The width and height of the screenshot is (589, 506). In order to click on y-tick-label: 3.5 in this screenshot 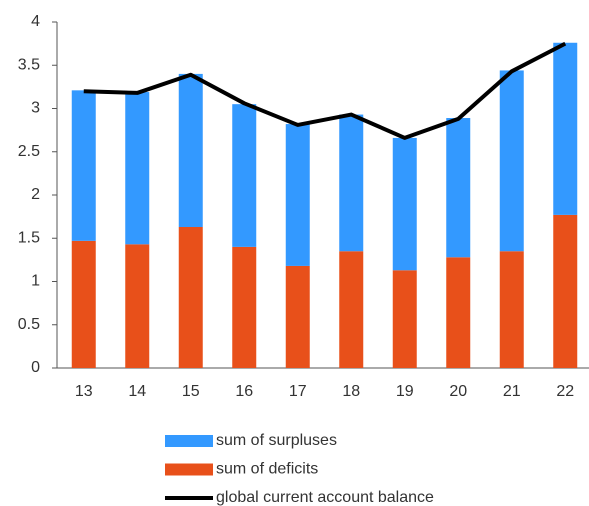, I will do `click(29, 64)`.